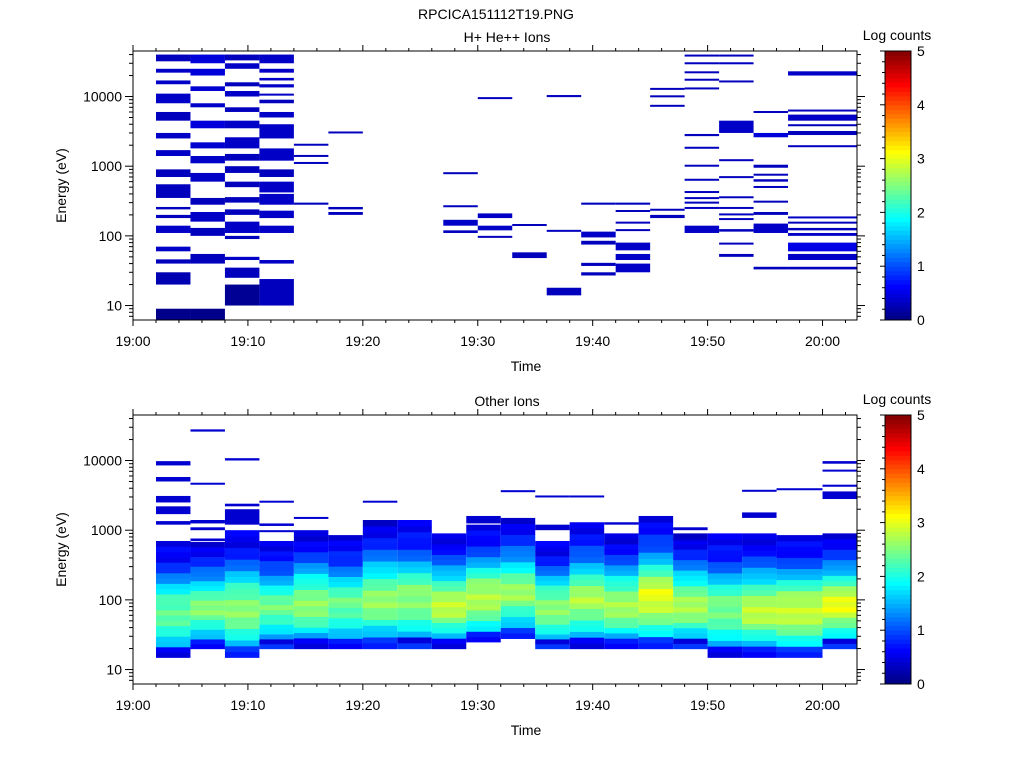  I want to click on y-tick-label: 1000, so click(106, 166).